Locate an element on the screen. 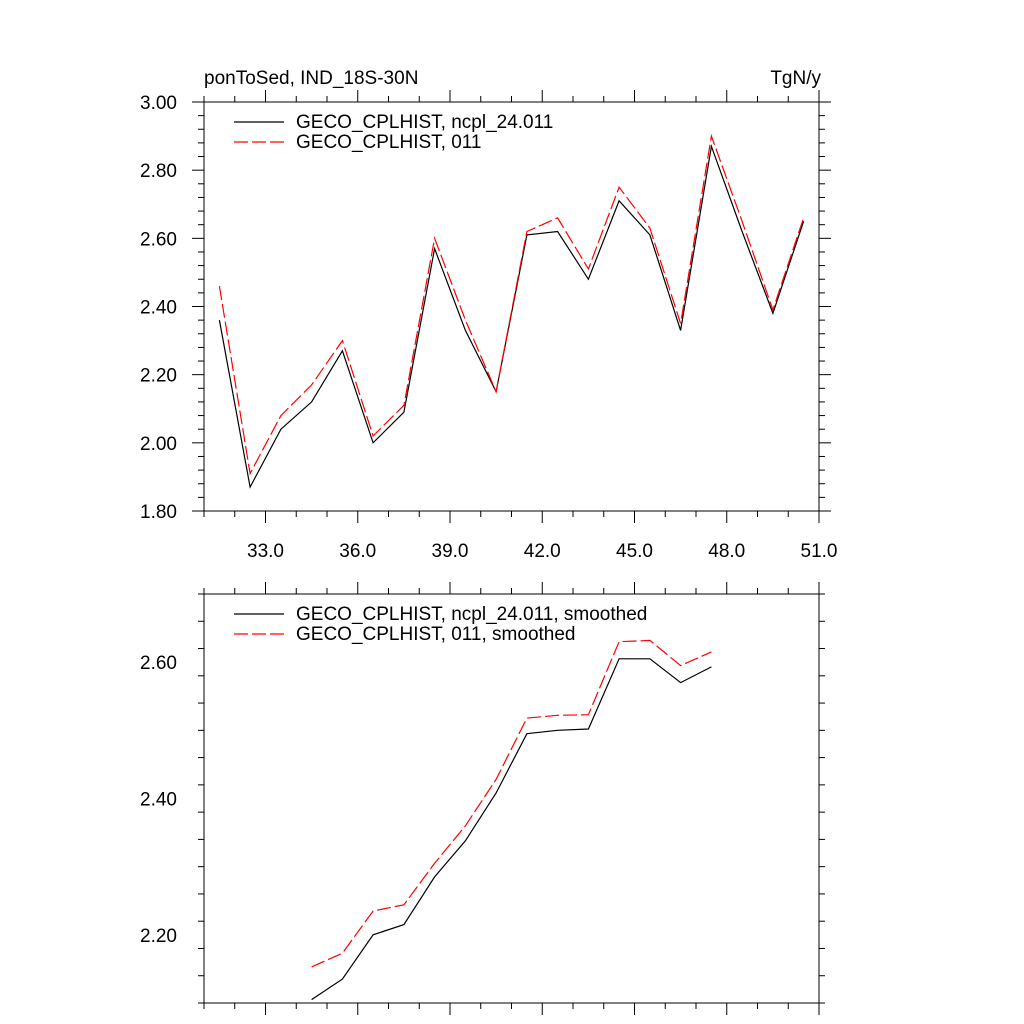 Image resolution: width=1024 pixels, height=1024 pixels. y-tick-label: 2.80 is located at coordinates (158, 171).